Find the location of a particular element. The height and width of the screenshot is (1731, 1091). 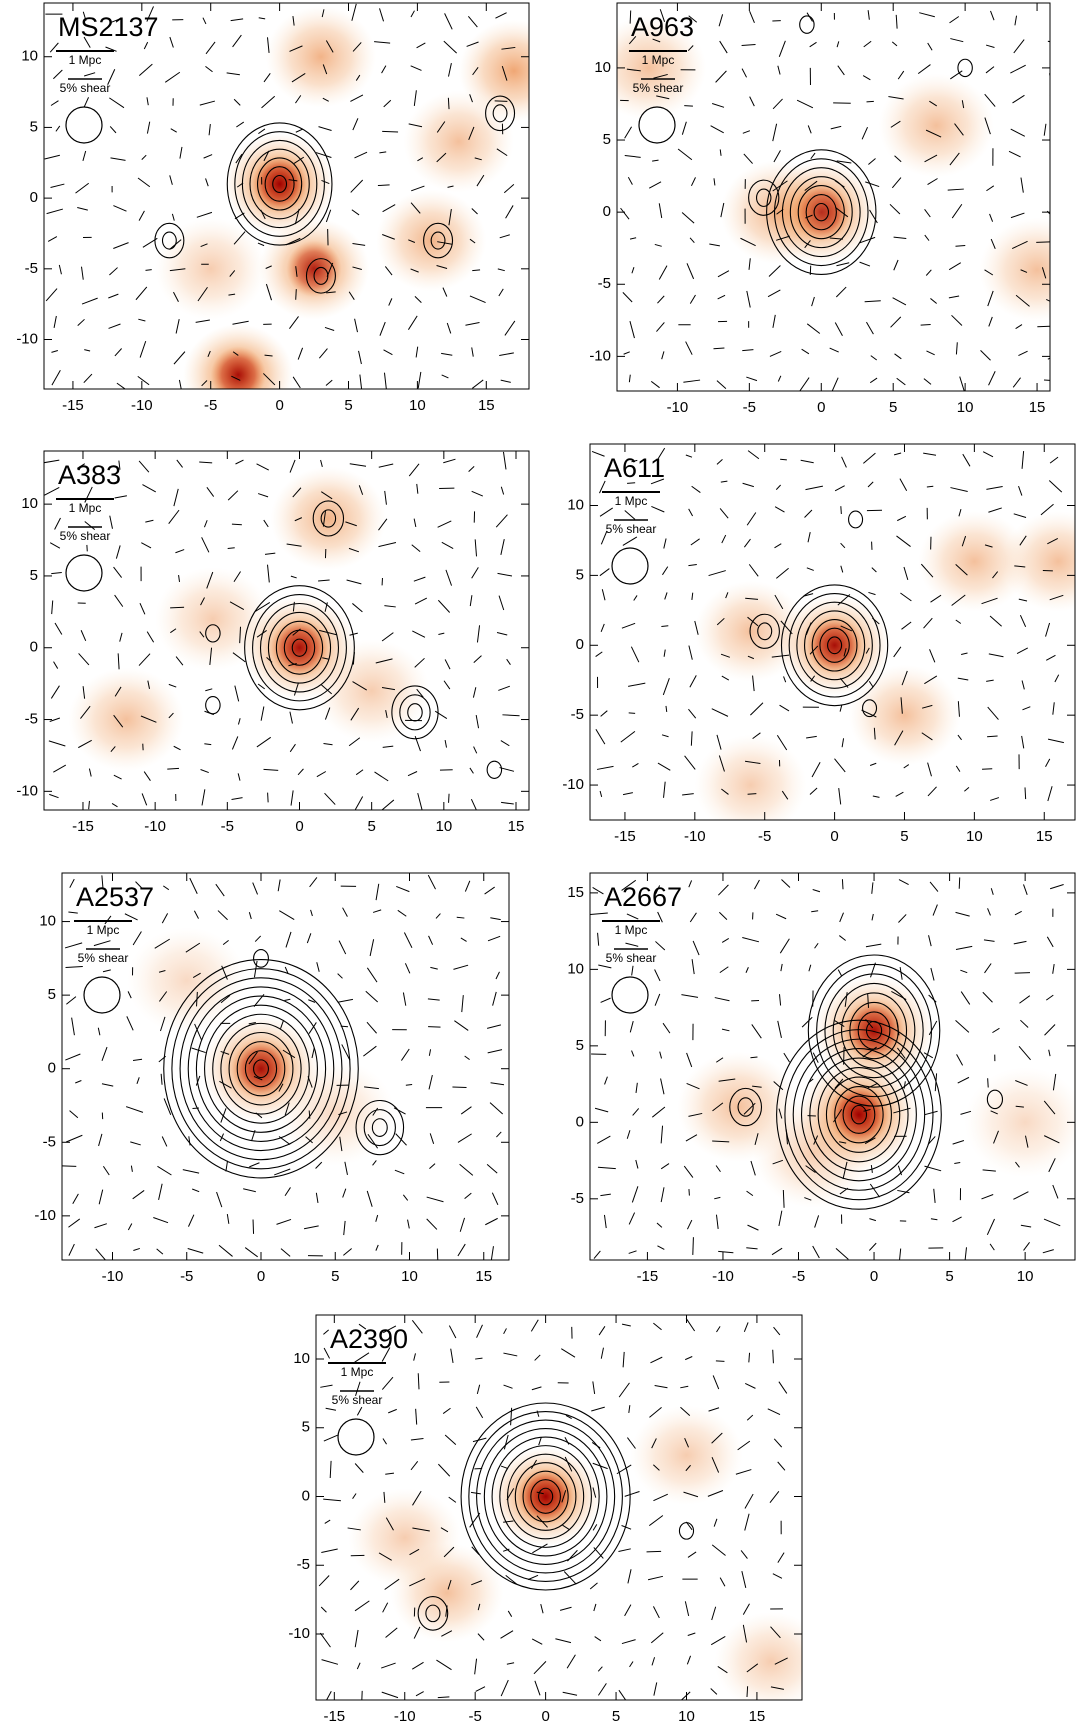

x-tick-label: 0 is located at coordinates (299, 826).